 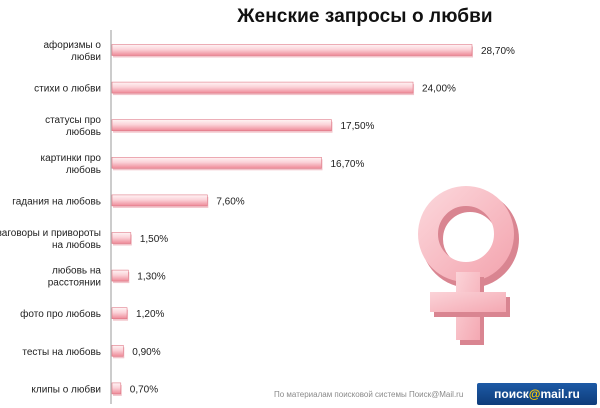 I want to click on category-label: афоризмы о любви, so click(x=73, y=51).